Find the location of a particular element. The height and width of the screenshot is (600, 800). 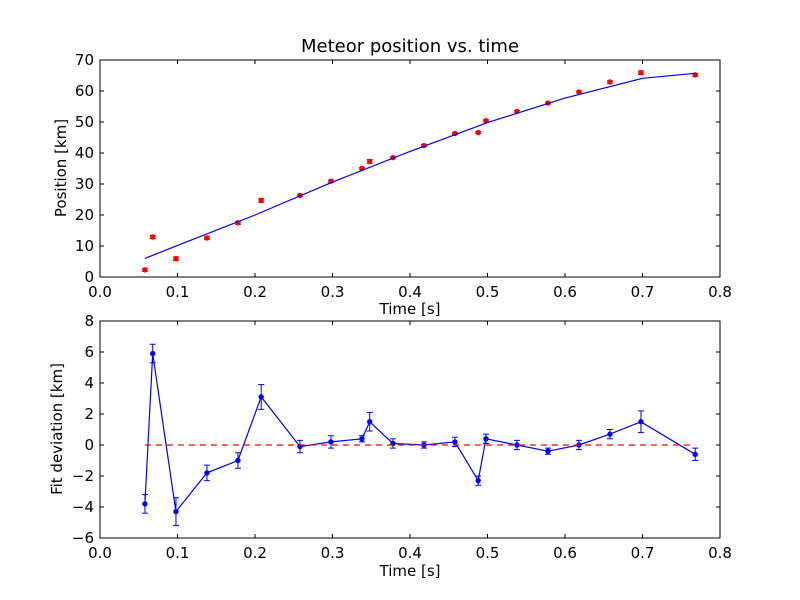

position-plot-xtick-label: 0.6 is located at coordinates (565, 292).